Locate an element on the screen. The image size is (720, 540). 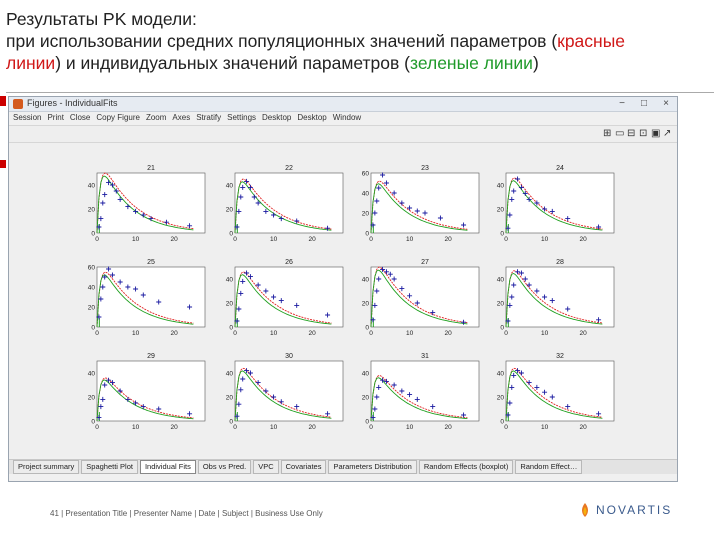
panel-title: 23 is located at coordinates (425, 168).